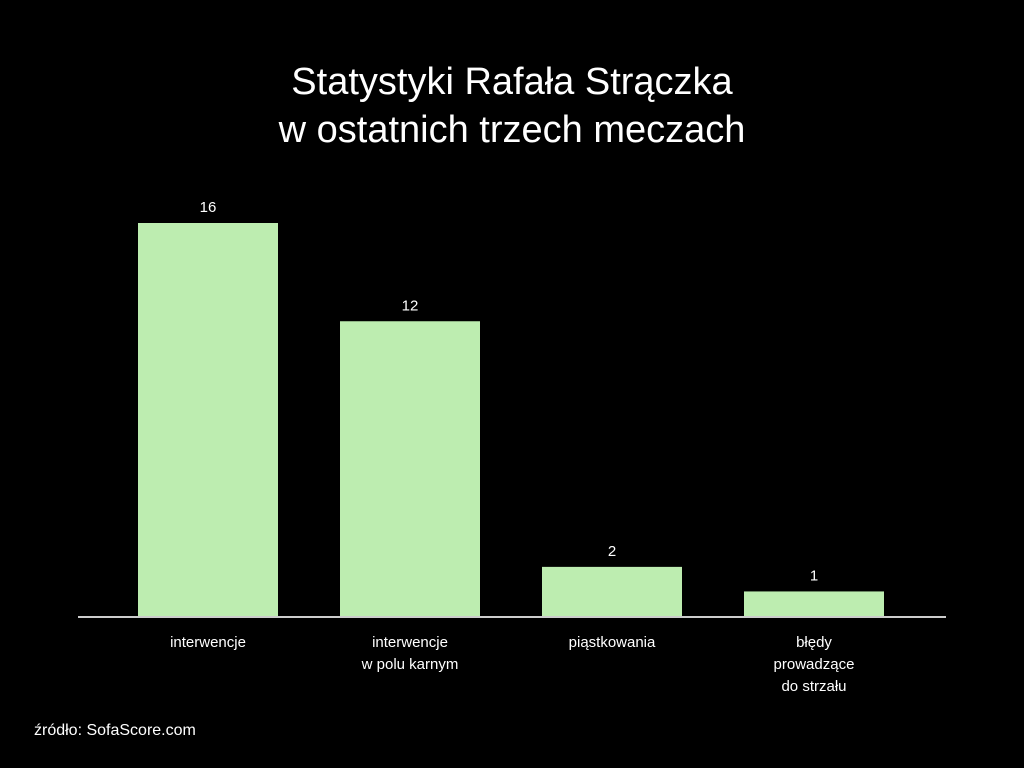  Describe the element at coordinates (410, 305) in the screenshot. I see `bar-value-label-2: 12` at that location.